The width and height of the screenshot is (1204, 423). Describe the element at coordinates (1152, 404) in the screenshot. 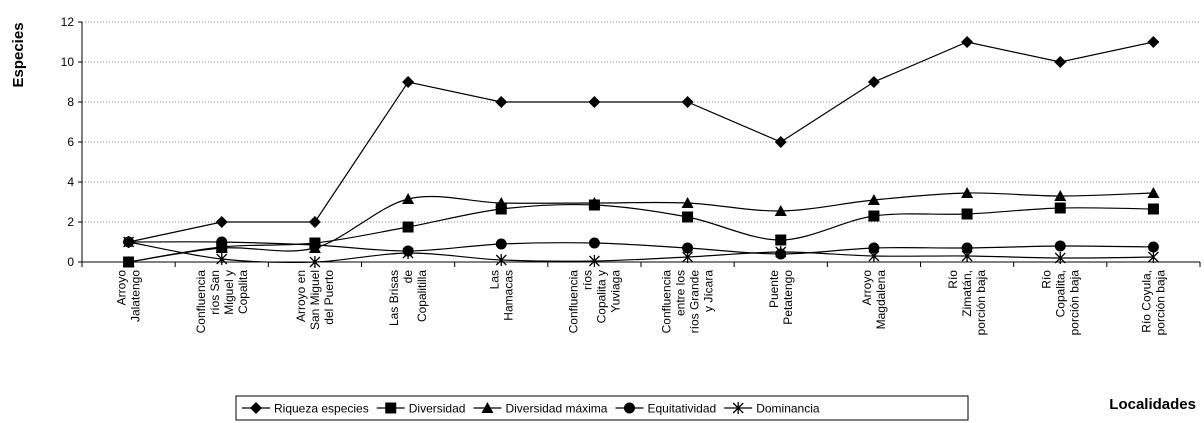

I see `x-axis-title: Localidades` at that location.